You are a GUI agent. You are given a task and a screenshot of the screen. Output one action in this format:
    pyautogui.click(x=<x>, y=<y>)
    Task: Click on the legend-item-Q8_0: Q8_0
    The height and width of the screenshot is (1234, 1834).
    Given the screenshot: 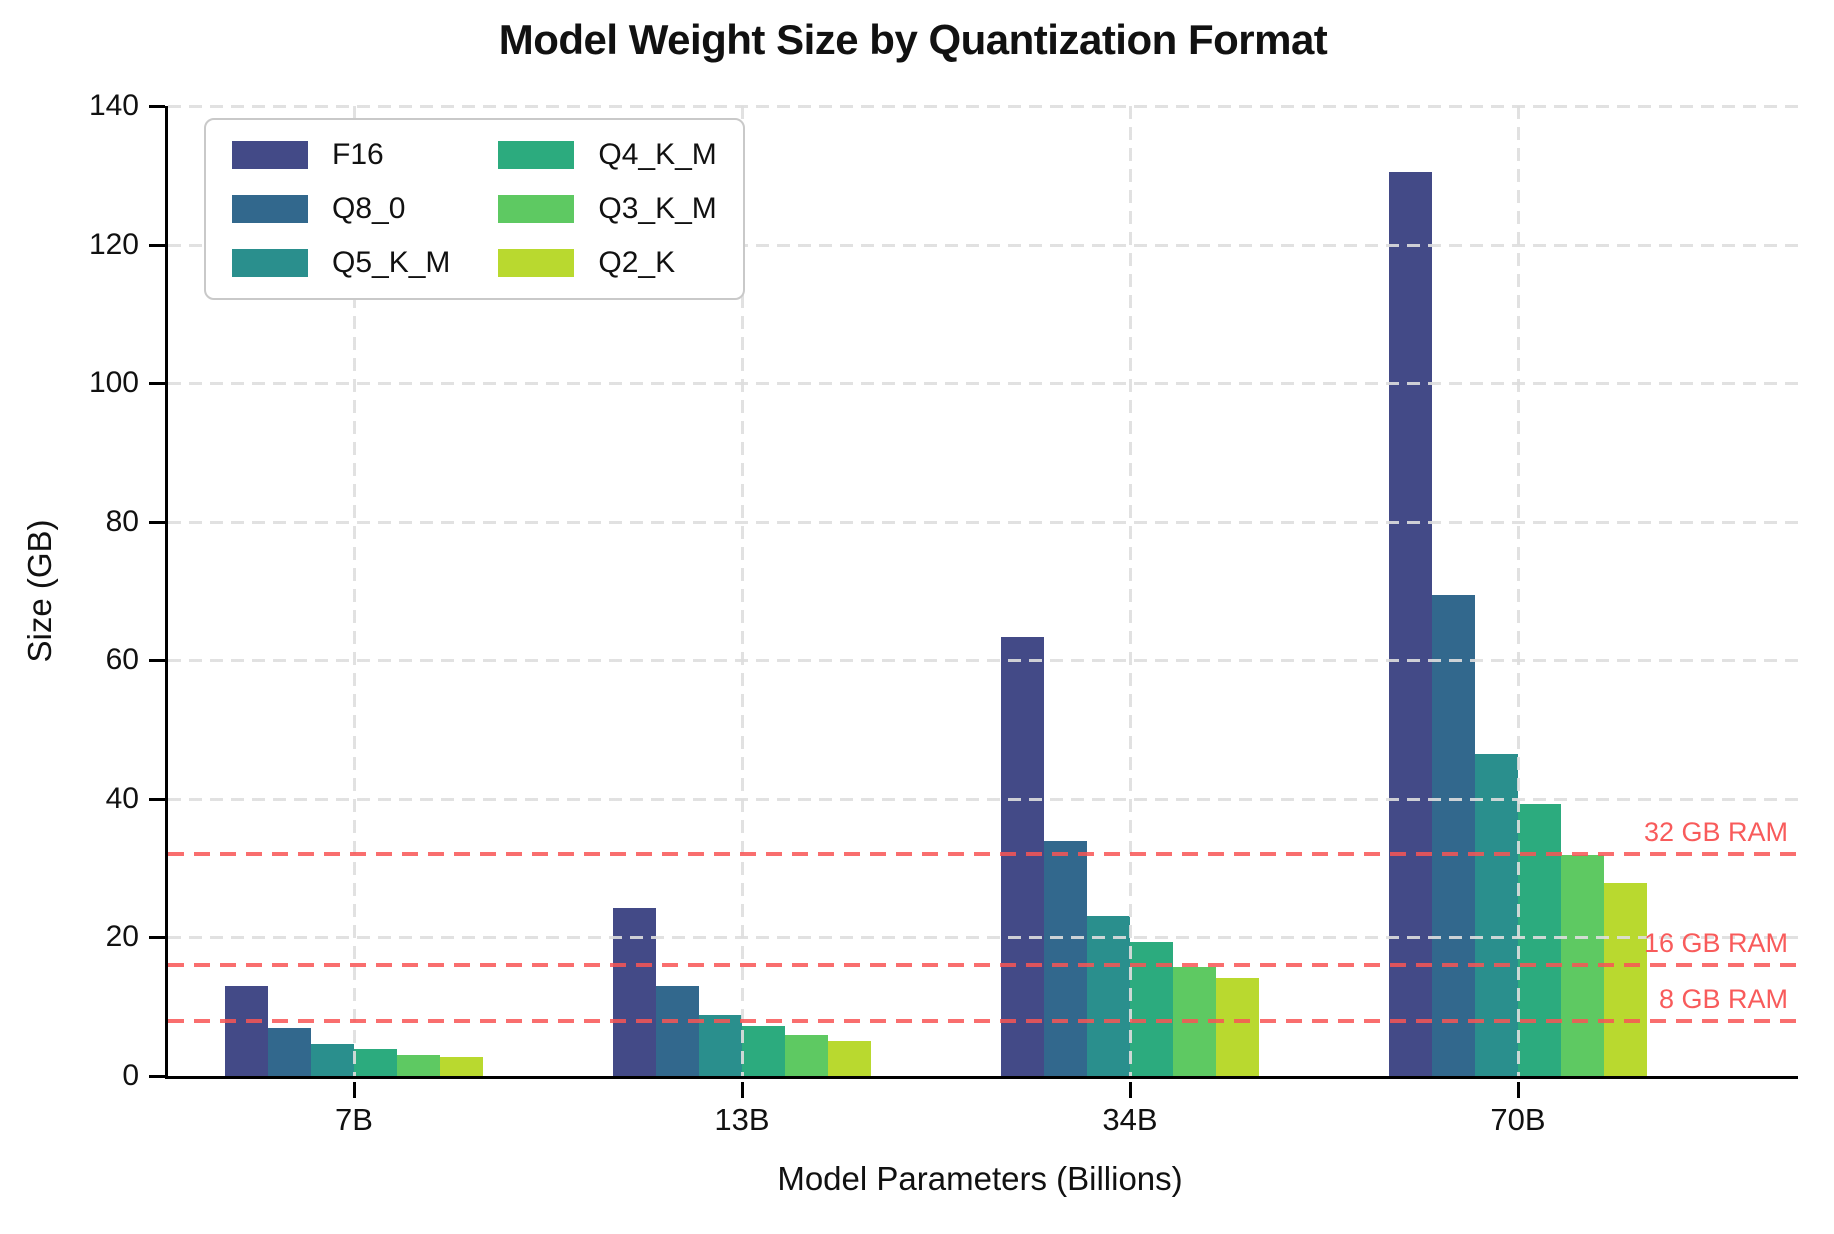 What is the action you would take?
    pyautogui.click(x=341, y=209)
    